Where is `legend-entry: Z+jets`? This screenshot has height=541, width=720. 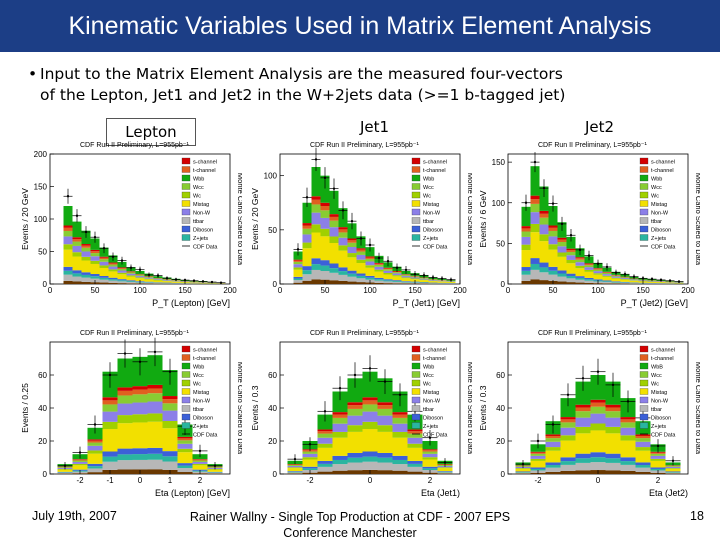
legend-entry: Z+jets is located at coordinates (200, 427).